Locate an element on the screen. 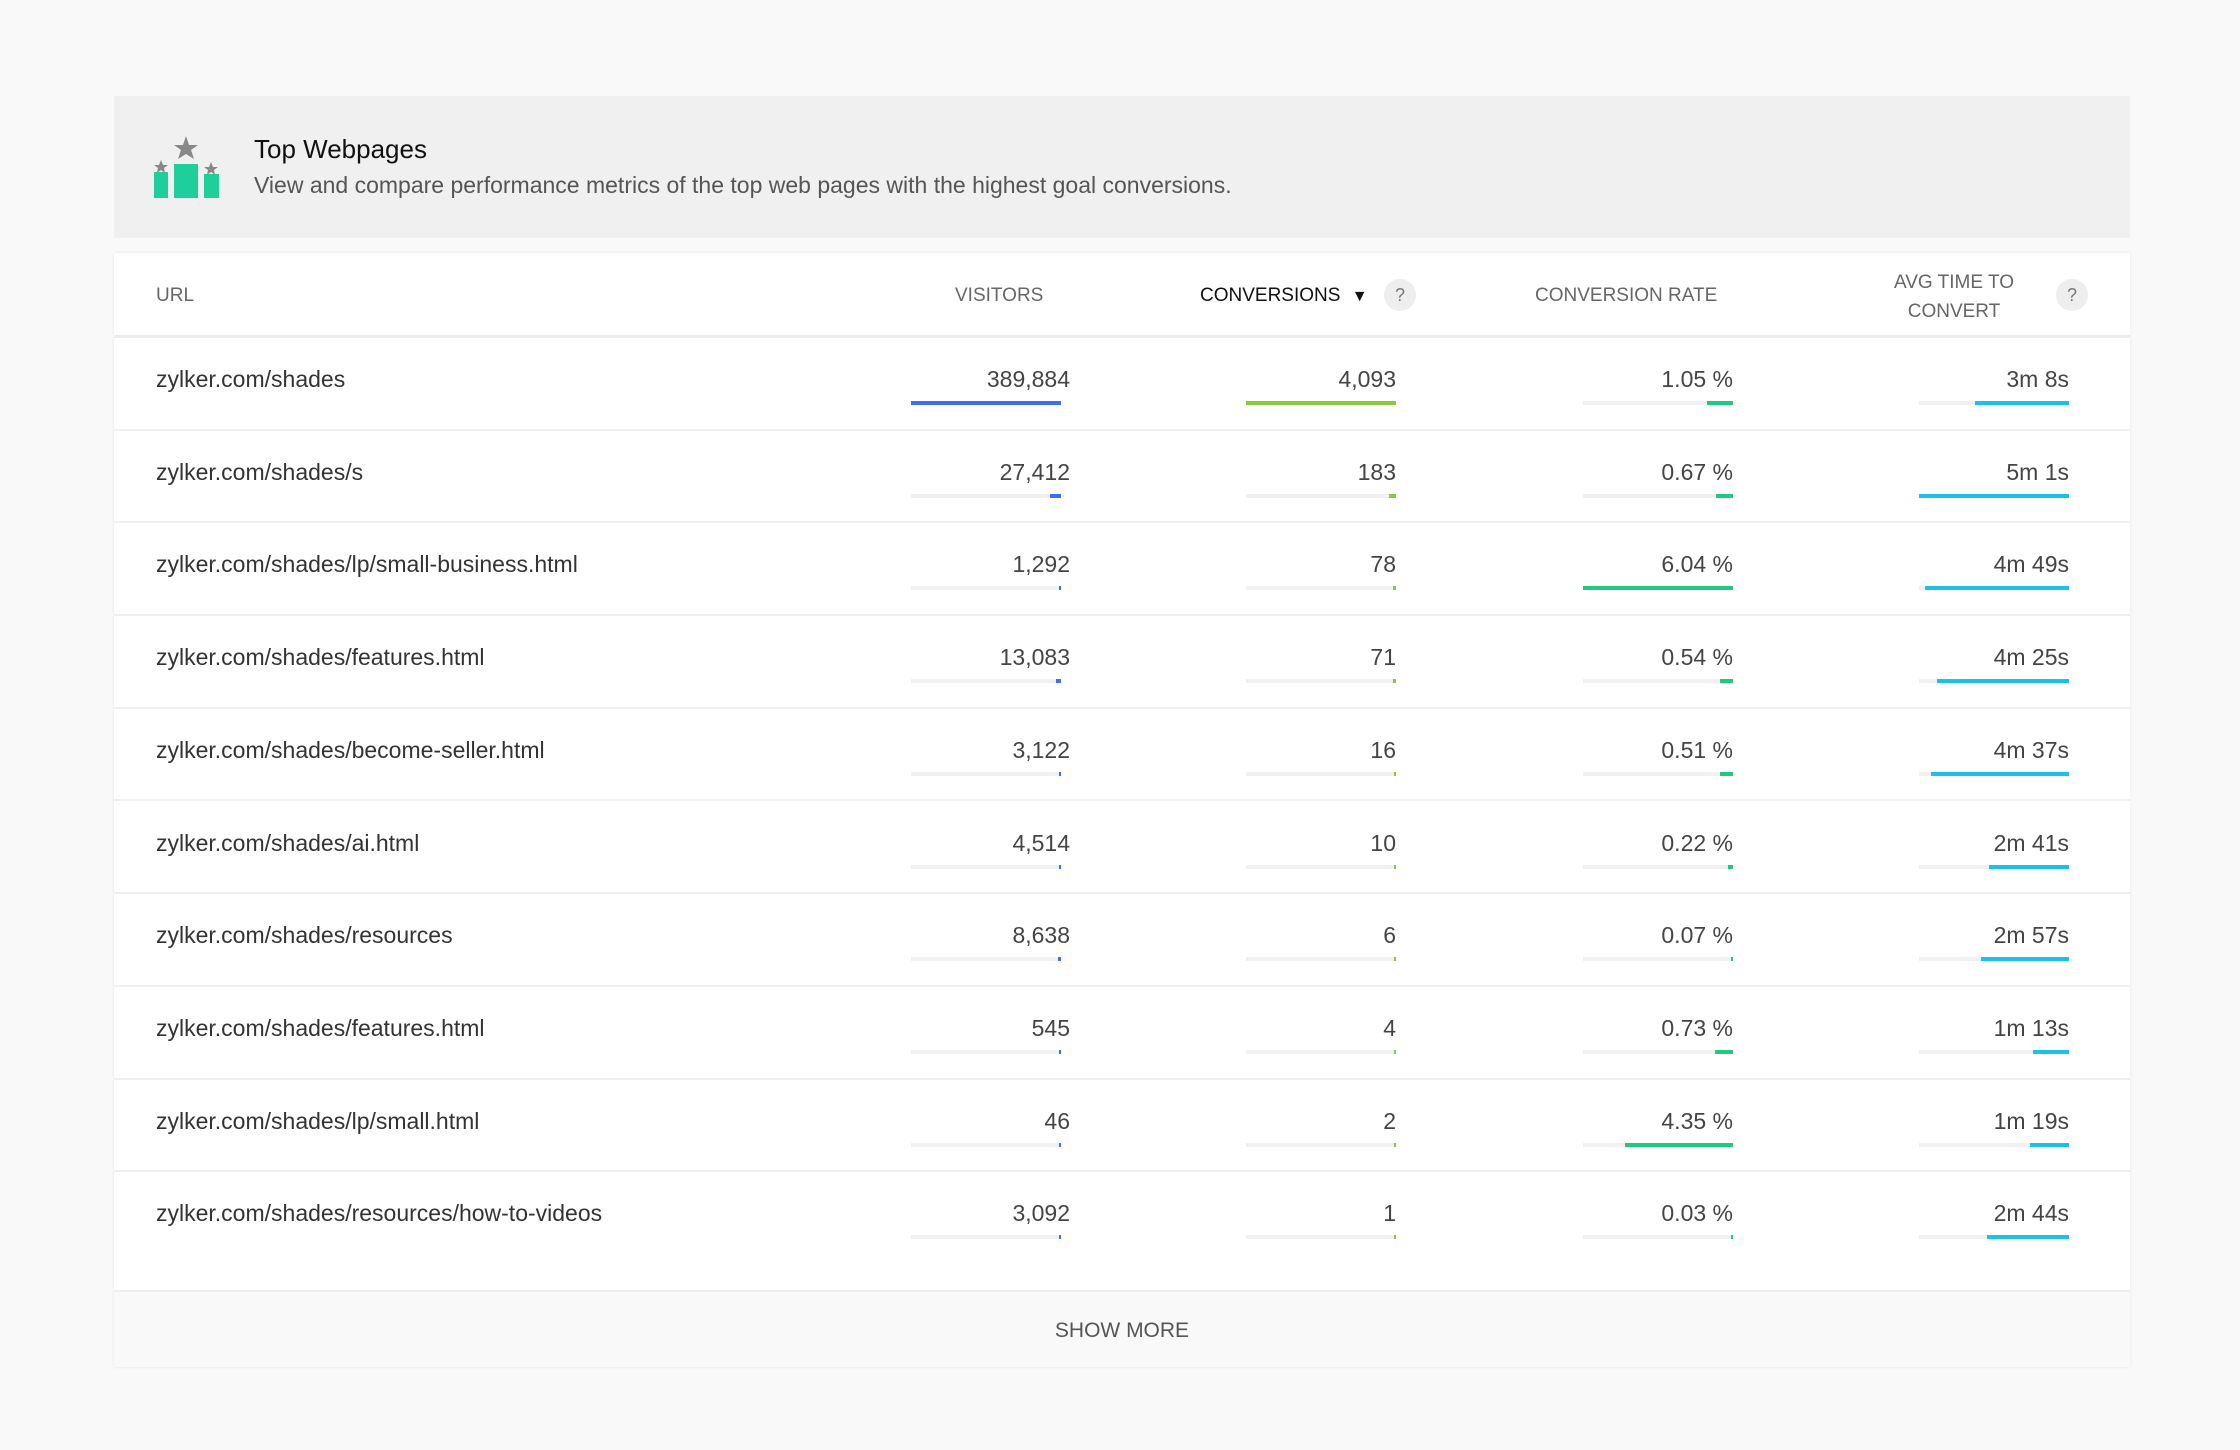 The image size is (2240, 1450). time-cell: 1m 19s is located at coordinates (2031, 1120).